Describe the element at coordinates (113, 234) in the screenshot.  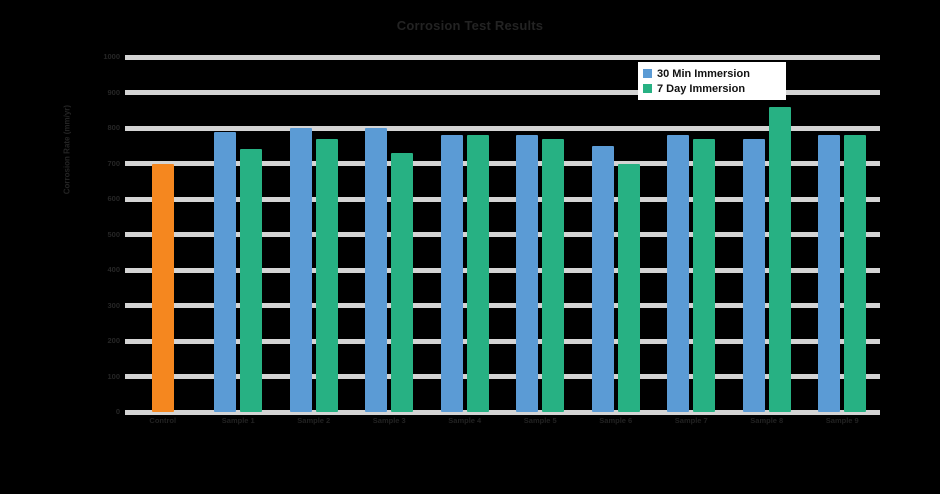
I see `y-tick-label: 500` at that location.